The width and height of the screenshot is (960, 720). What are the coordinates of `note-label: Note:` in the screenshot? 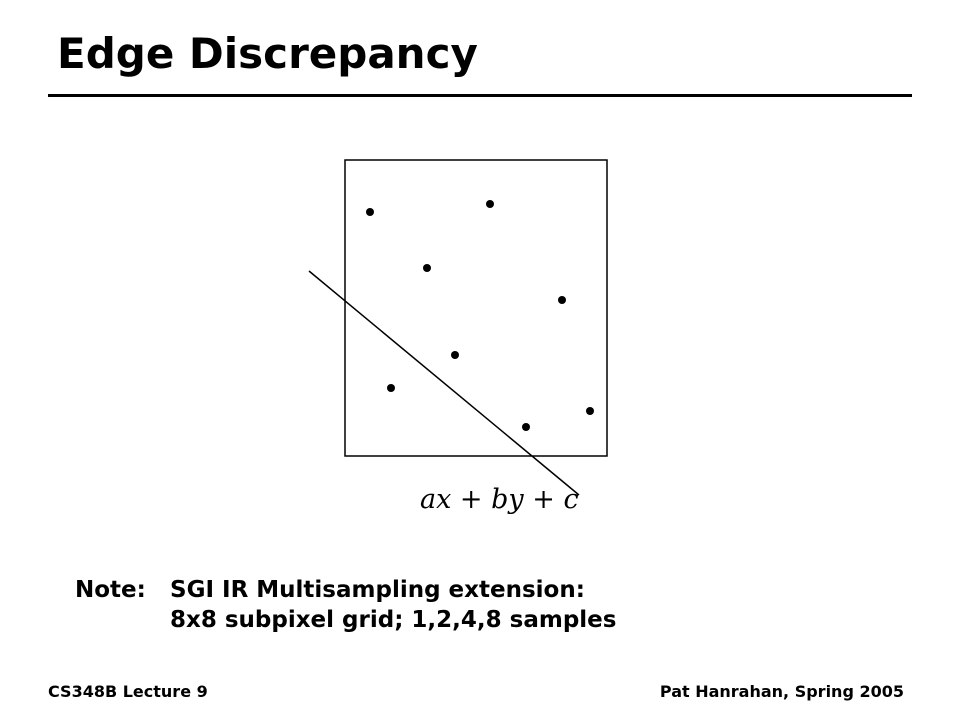 It's located at (110, 590).